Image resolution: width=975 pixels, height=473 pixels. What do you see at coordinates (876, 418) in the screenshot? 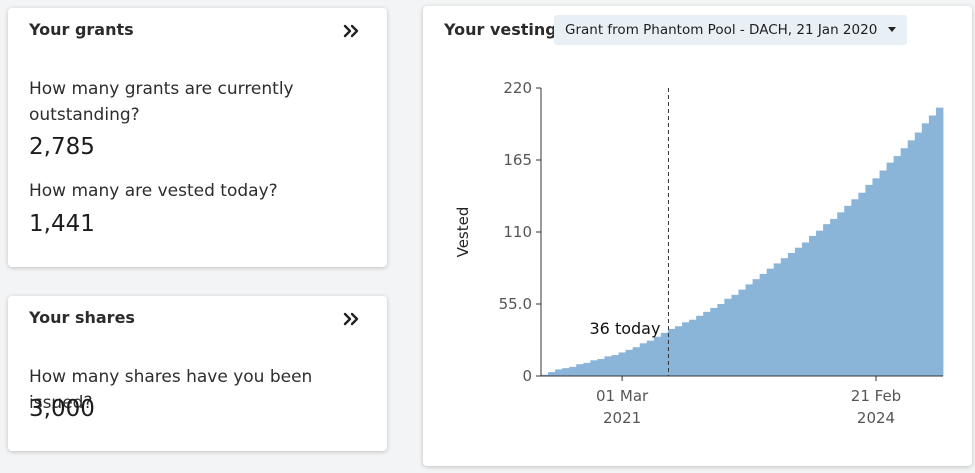
I see `x-tick-label-year: 2024` at bounding box center [876, 418].